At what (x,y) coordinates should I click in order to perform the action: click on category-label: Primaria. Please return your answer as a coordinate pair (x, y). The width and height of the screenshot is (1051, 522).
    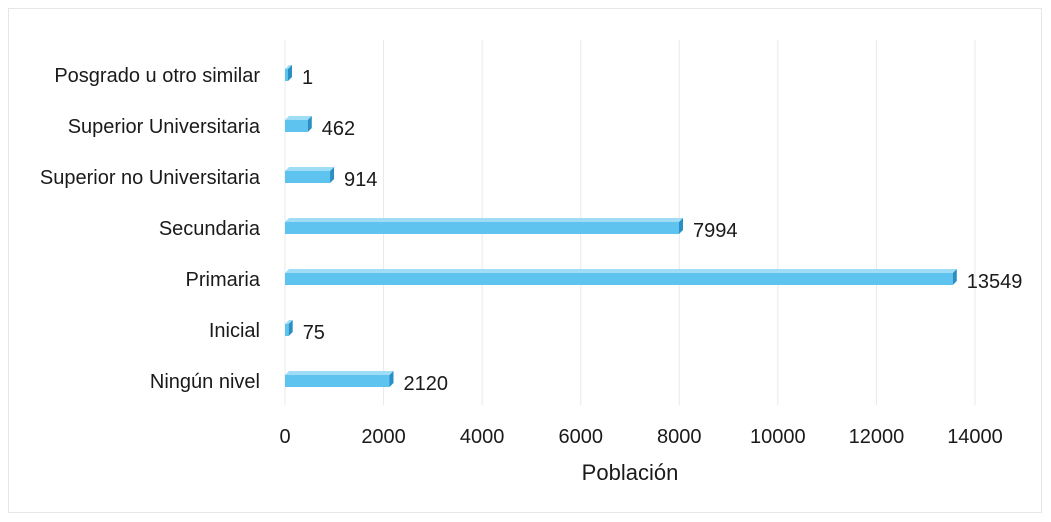
    Looking at the image, I should click on (223, 280).